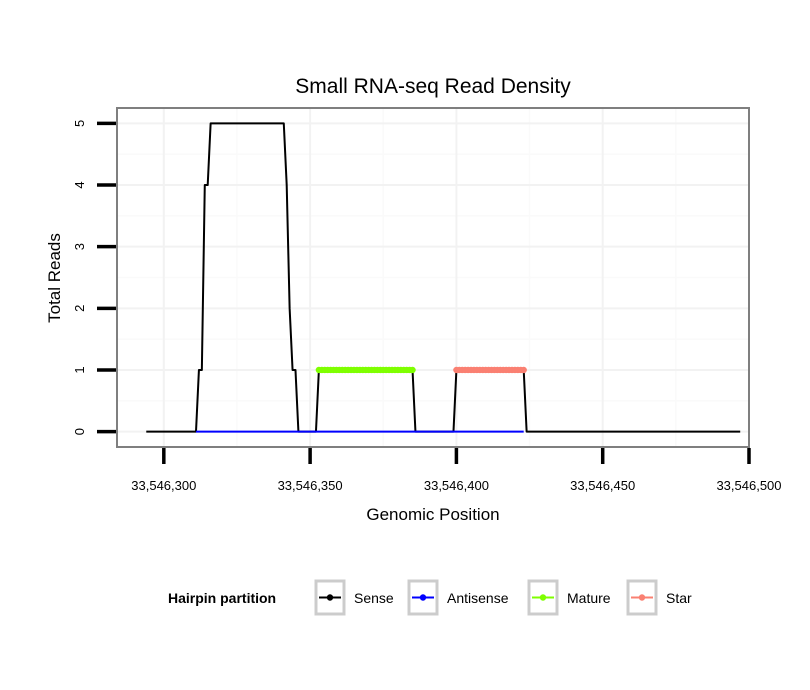 This screenshot has height=690, width=810. What do you see at coordinates (748, 485) in the screenshot?
I see `x-tick-label: 33,546,500` at bounding box center [748, 485].